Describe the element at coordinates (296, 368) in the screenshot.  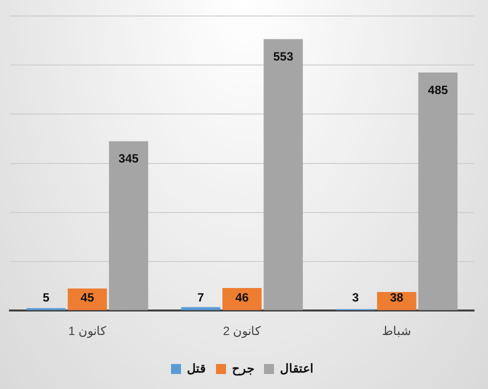
I see `legend-label: اعتقال` at that location.